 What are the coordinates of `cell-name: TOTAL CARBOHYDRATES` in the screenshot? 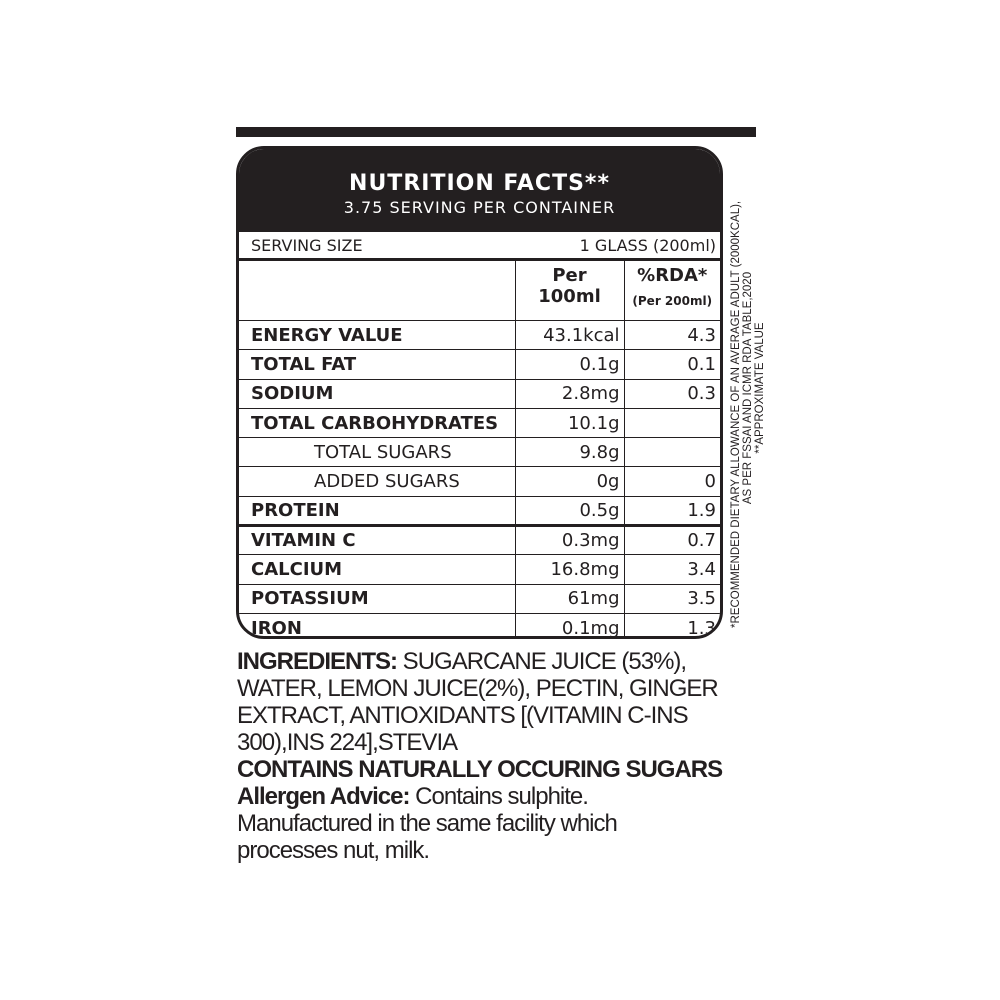 It's located at (377, 423).